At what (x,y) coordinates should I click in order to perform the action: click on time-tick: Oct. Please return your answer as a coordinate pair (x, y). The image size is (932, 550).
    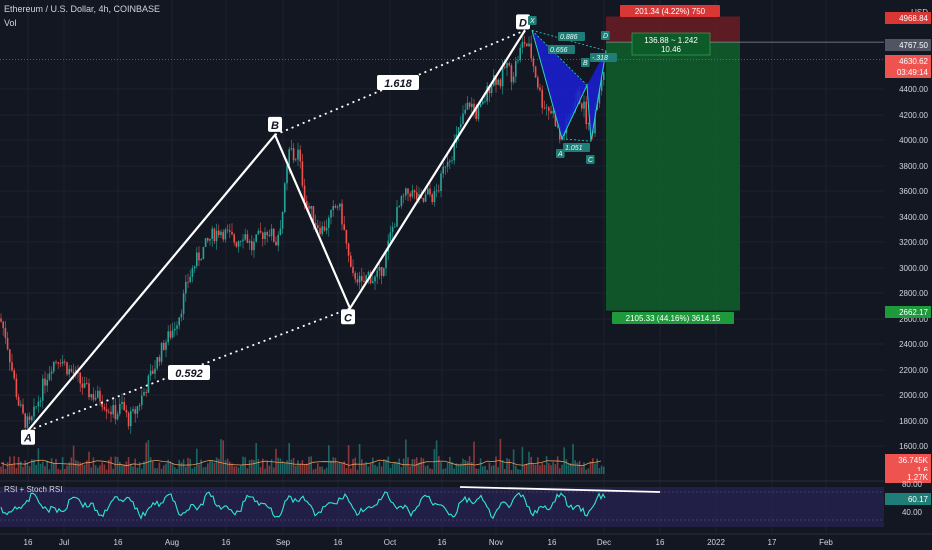
    Looking at the image, I should click on (390, 542).